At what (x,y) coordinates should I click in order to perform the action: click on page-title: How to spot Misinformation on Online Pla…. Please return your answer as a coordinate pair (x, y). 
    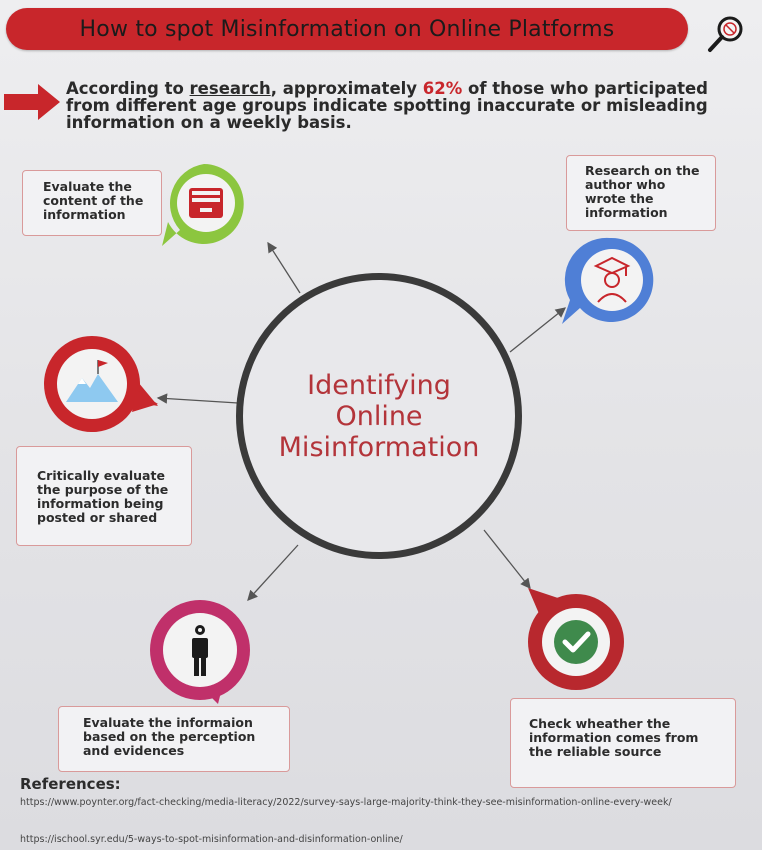
    Looking at the image, I should click on (347, 29).